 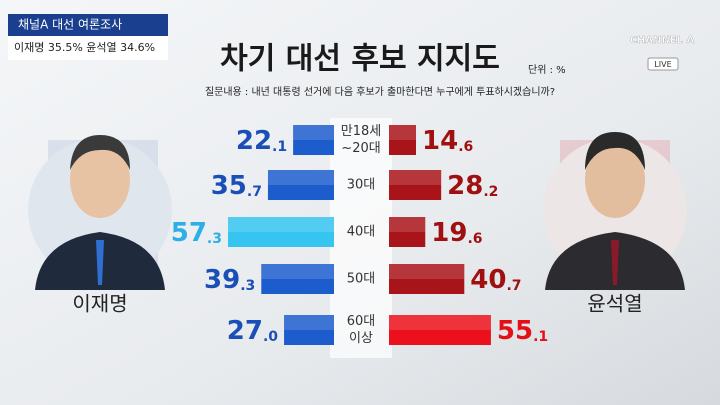 What do you see at coordinates (456, 233) in the screenshot?
I see `value-label: 19.6` at bounding box center [456, 233].